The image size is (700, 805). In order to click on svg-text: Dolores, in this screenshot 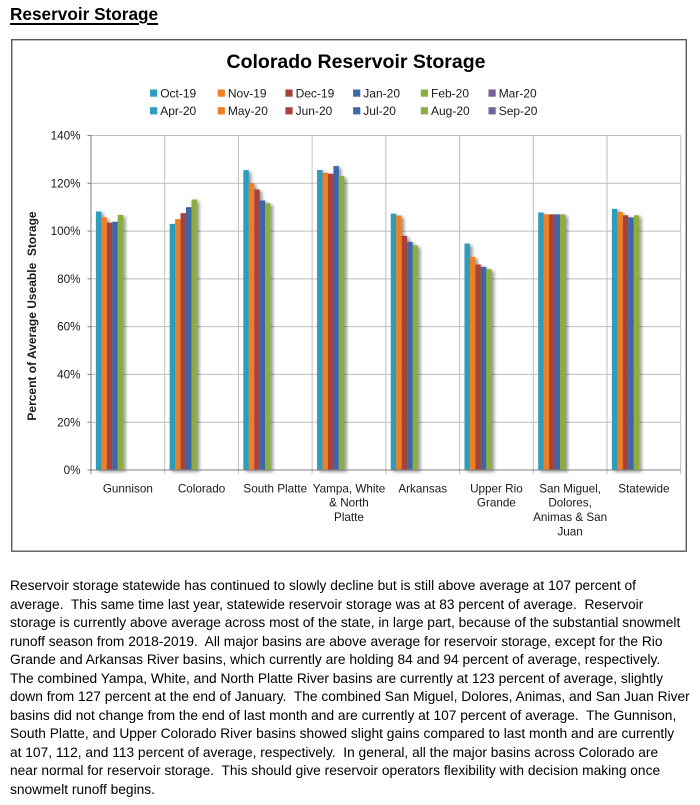, I will do `click(570, 503)`.